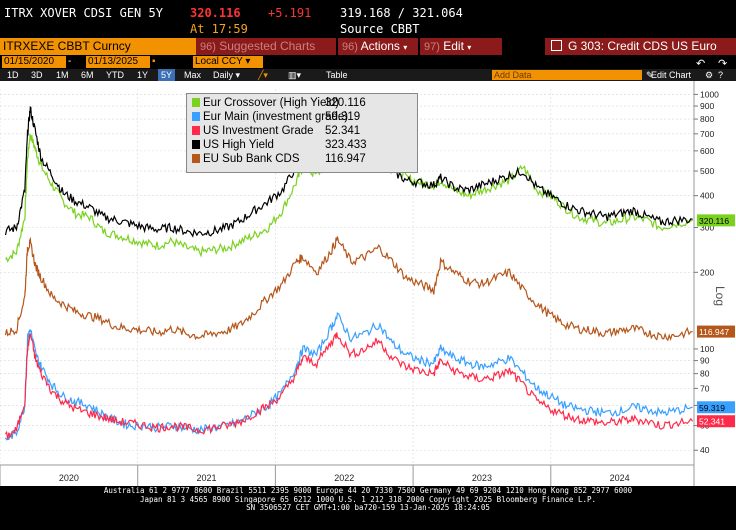  Describe the element at coordinates (87, 75) in the screenshot. I see `tab-6m: 6M` at that location.